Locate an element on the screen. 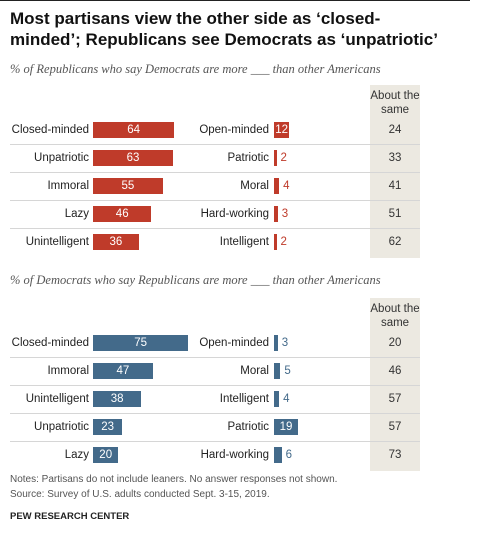 This screenshot has width=480, height=554. value-label: 47 is located at coordinates (123, 371).